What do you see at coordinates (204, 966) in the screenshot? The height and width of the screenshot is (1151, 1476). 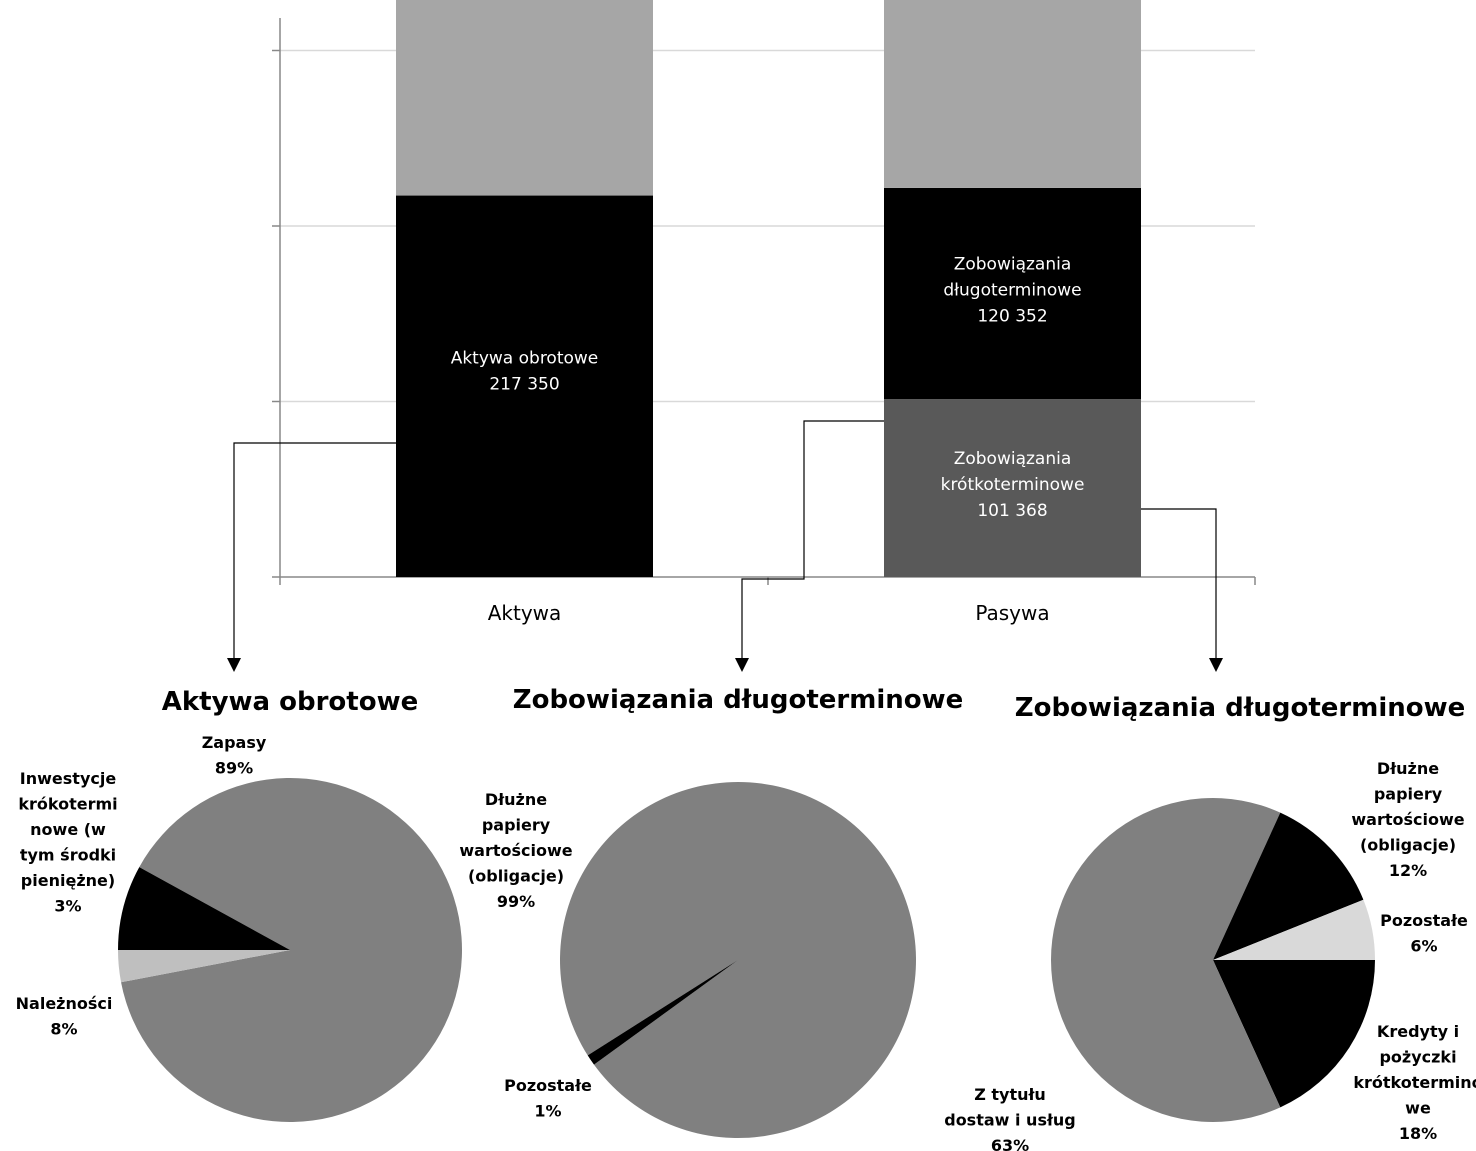 I see `pie-slice-inwestycje-krokoterminowe-w-tym-srodki-pieniezne` at bounding box center [204, 966].